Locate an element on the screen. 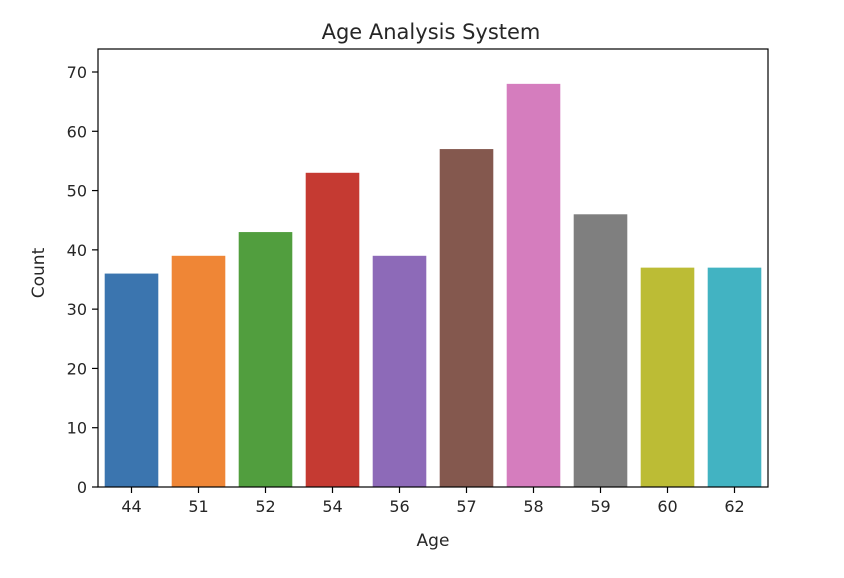 The image size is (844, 578). y-tick-label: 10 is located at coordinates (77, 428).